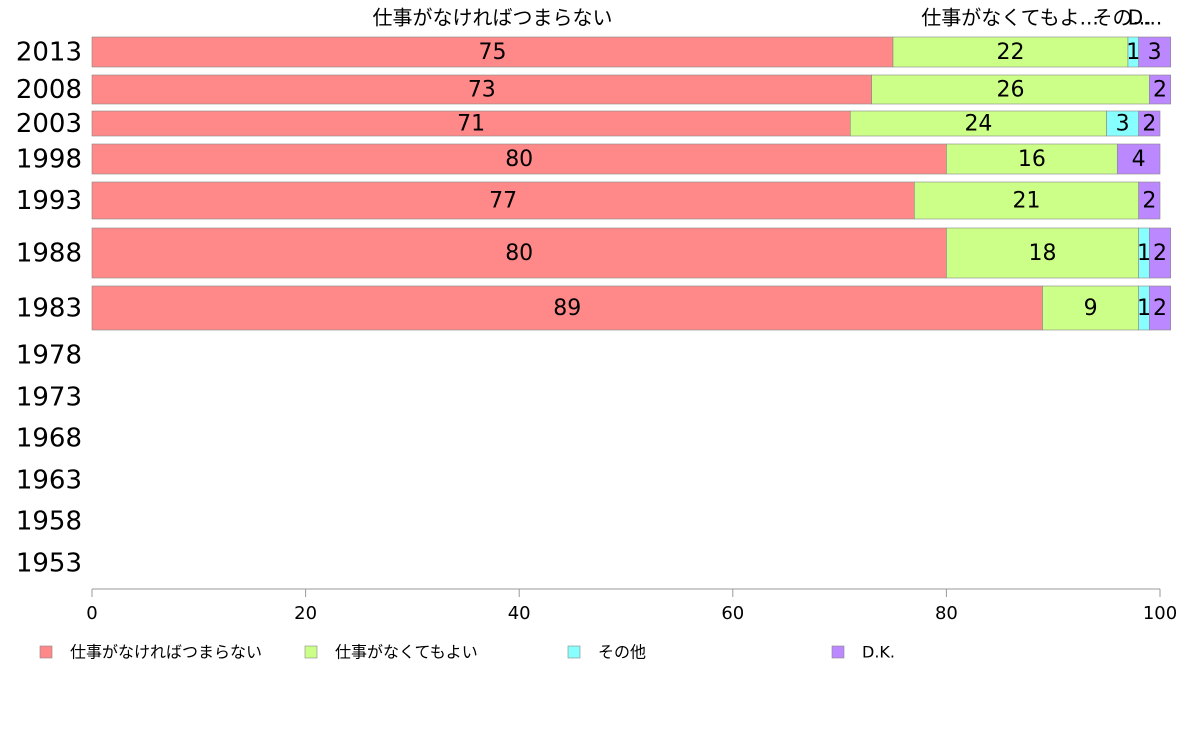  What do you see at coordinates (1160, 613) in the screenshot?
I see `x-tick-label-100: 100` at bounding box center [1160, 613].